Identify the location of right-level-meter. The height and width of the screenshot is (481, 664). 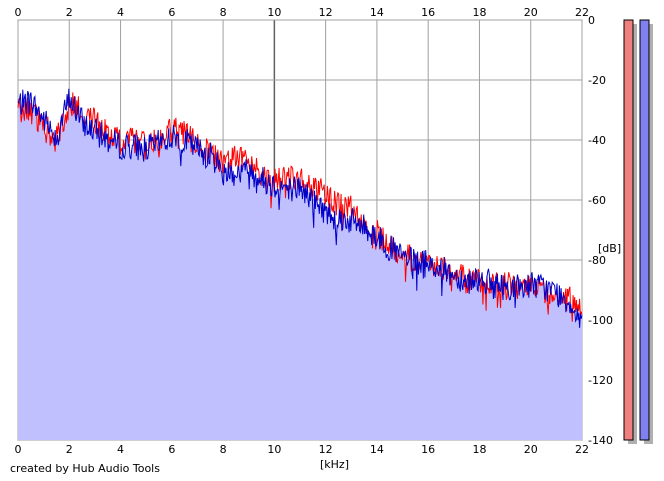
(644, 230).